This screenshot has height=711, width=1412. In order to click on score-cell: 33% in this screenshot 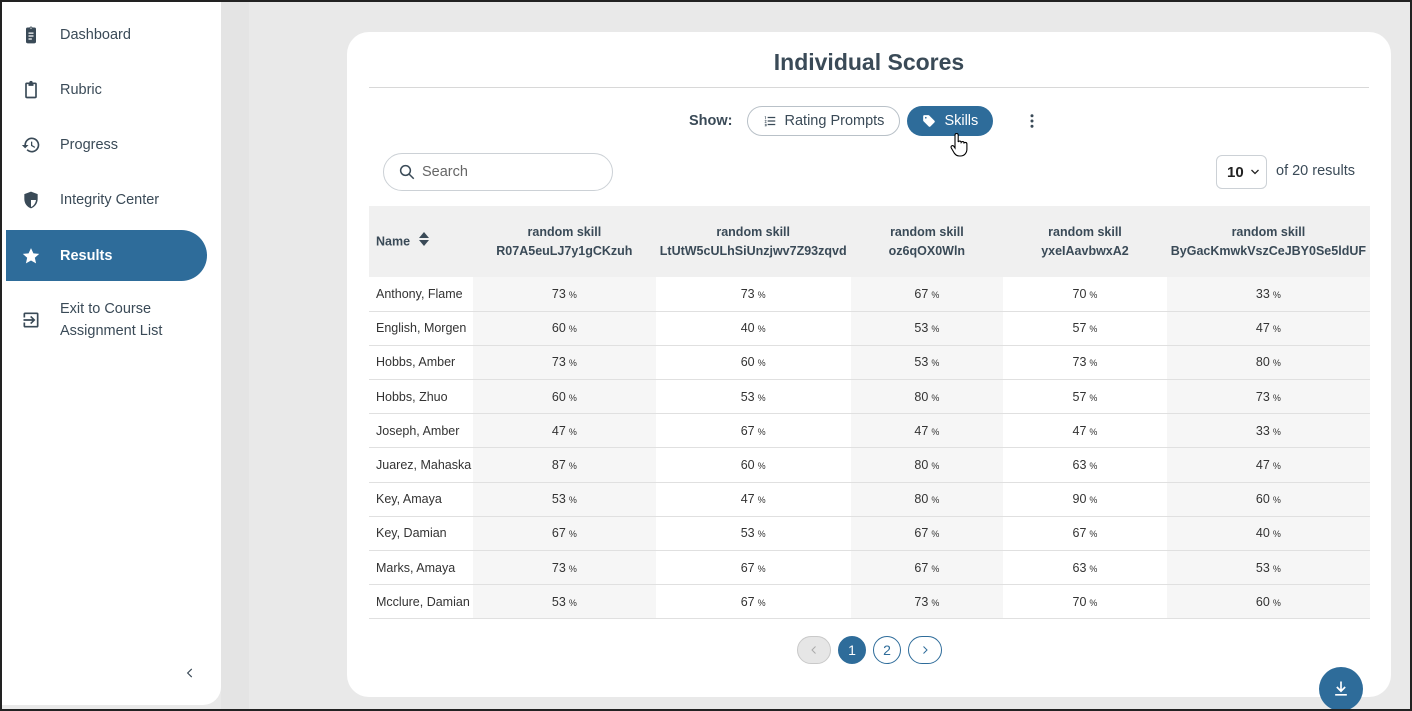, I will do `click(1268, 294)`.